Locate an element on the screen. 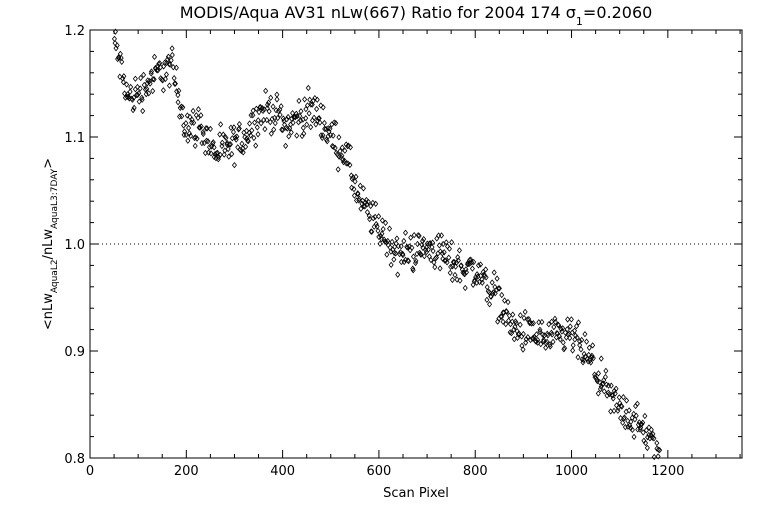 This screenshot has height=512, width=768. chart-title-subscript: 1 is located at coordinates (579, 21).